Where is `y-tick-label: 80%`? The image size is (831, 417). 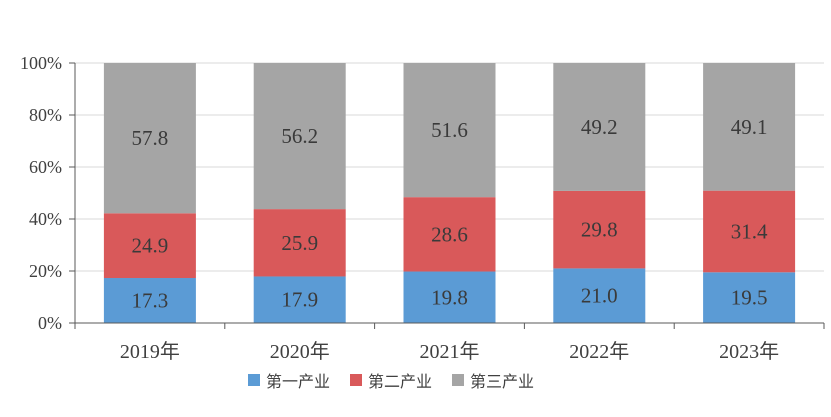
y-tick-label: 80% is located at coordinates (45, 115).